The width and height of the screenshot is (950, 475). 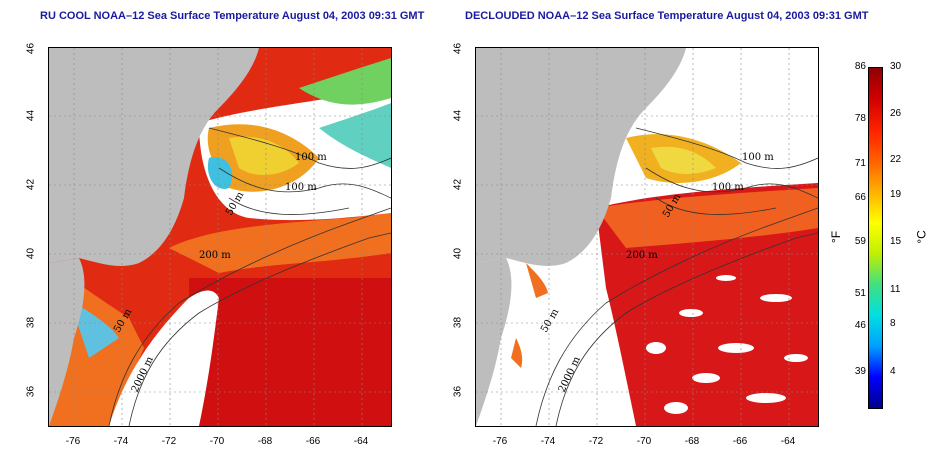 What do you see at coordinates (896, 194) in the screenshot?
I see `colorbar-celsius-tick: 19` at bounding box center [896, 194].